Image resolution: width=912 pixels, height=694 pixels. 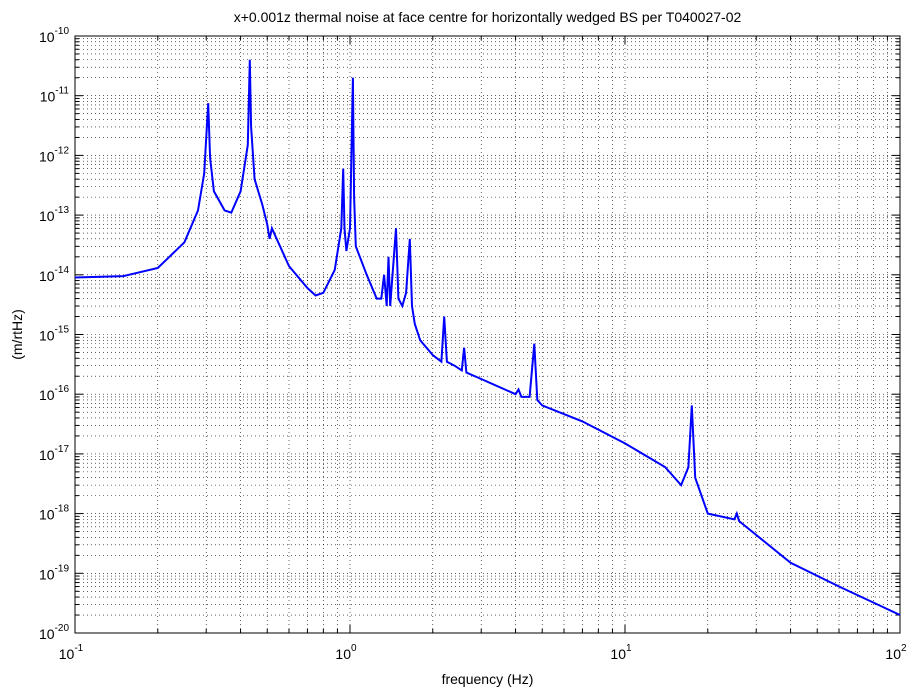 What do you see at coordinates (54, 572) in the screenshot?
I see `y-tick-label: 10-19` at bounding box center [54, 572].